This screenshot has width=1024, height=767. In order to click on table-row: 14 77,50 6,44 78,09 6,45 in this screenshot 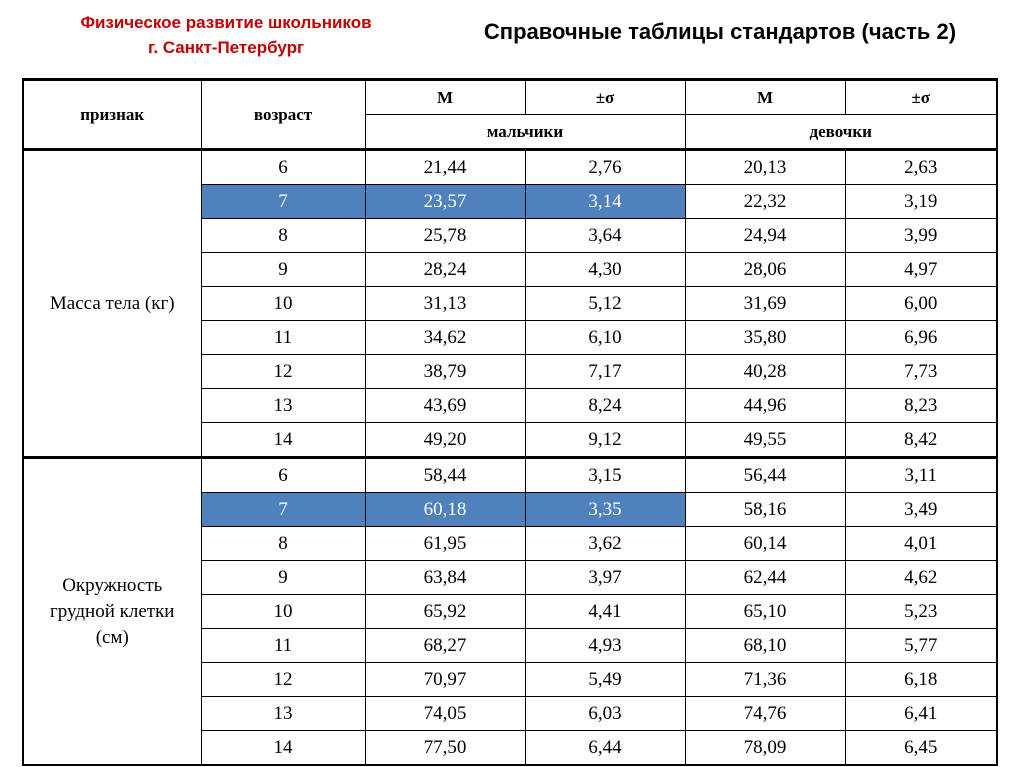, I will do `click(510, 748)`.